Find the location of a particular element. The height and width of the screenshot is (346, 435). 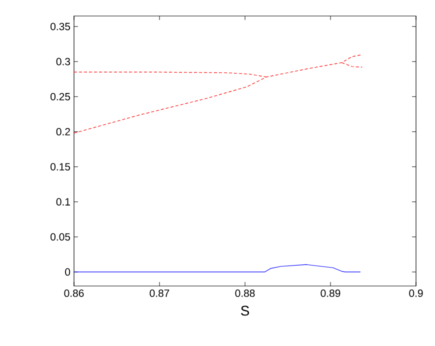

y-tick-label: 0.3 is located at coordinates (63, 62).